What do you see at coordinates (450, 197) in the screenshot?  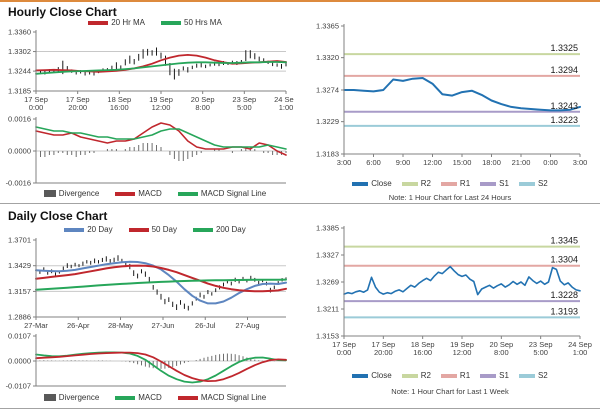 I see `pivot-24h-note: Note: 1 Hour Chart for Last 24 Hours` at bounding box center [450, 197].